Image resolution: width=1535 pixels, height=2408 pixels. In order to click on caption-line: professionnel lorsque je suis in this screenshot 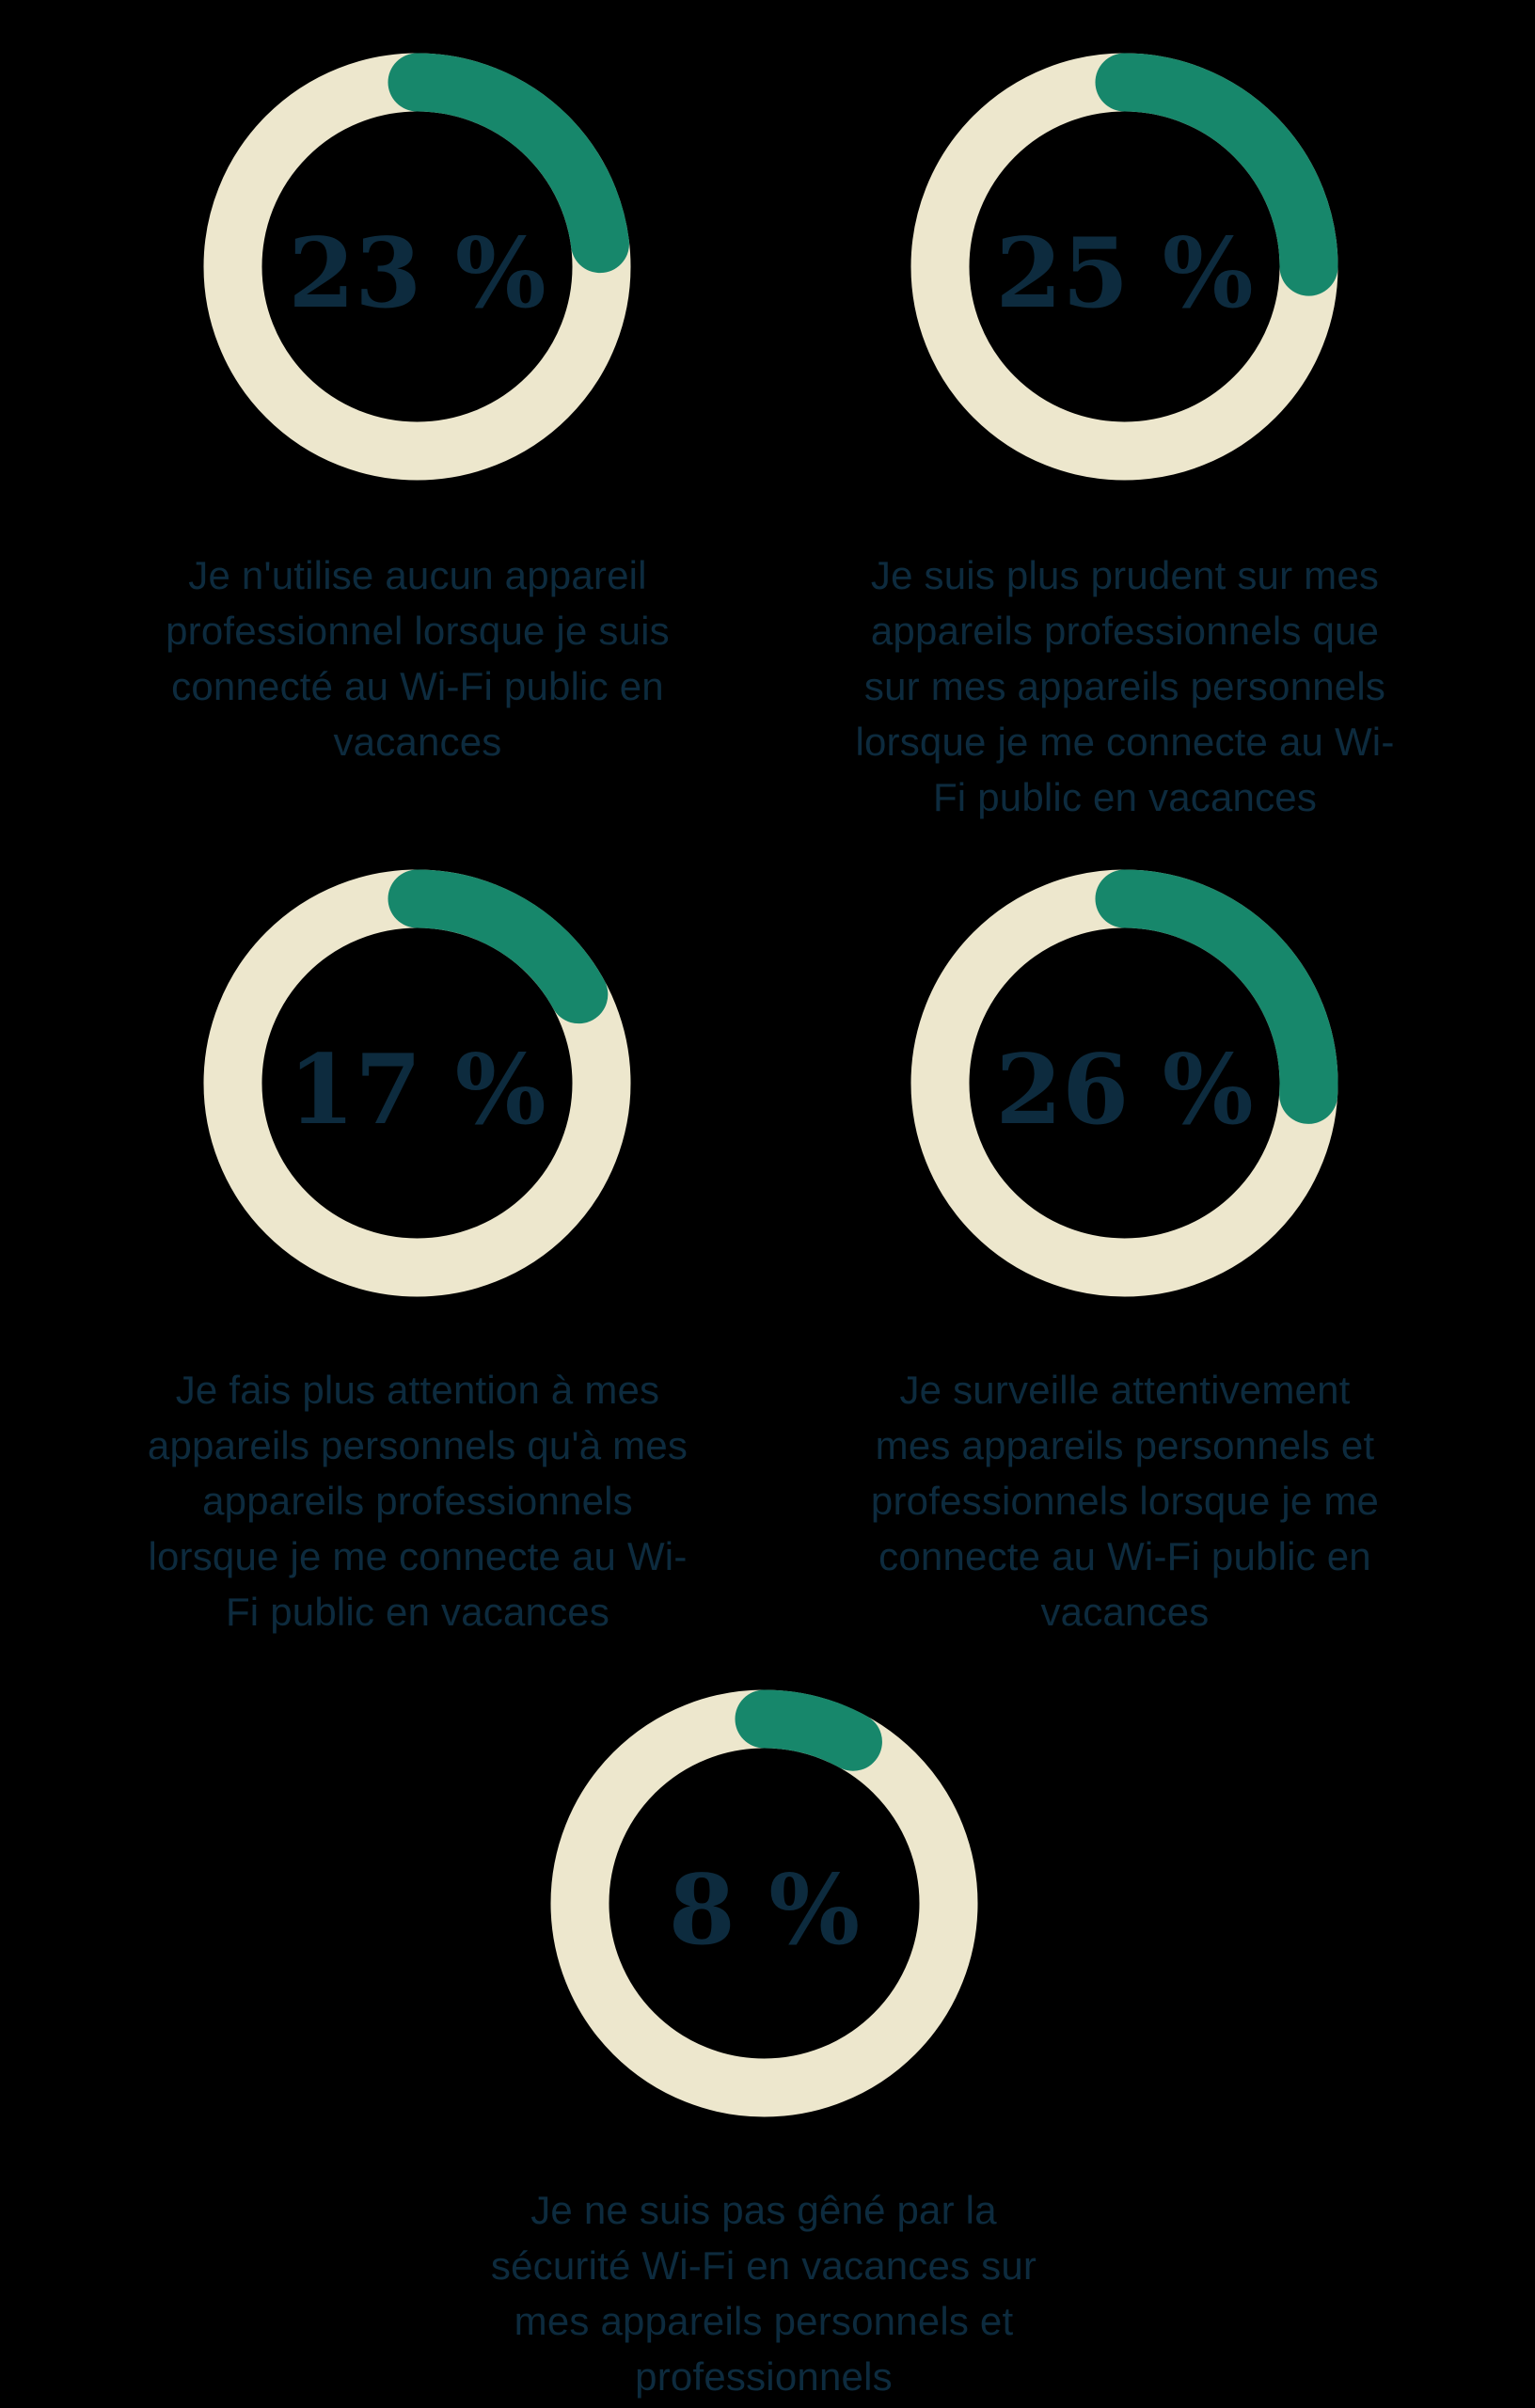, I will do `click(418, 631)`.